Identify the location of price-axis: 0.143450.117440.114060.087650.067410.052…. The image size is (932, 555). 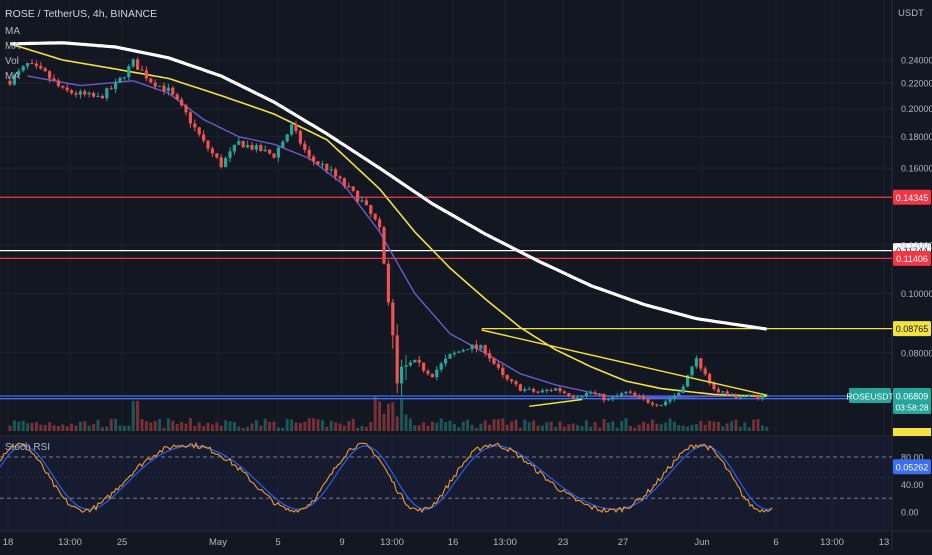
(889, 265).